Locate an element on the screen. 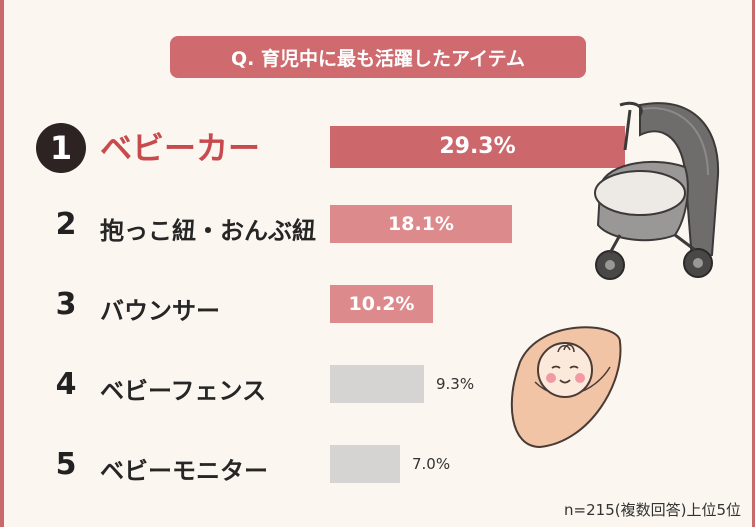  value-label-3: 10.2% is located at coordinates (381, 304).